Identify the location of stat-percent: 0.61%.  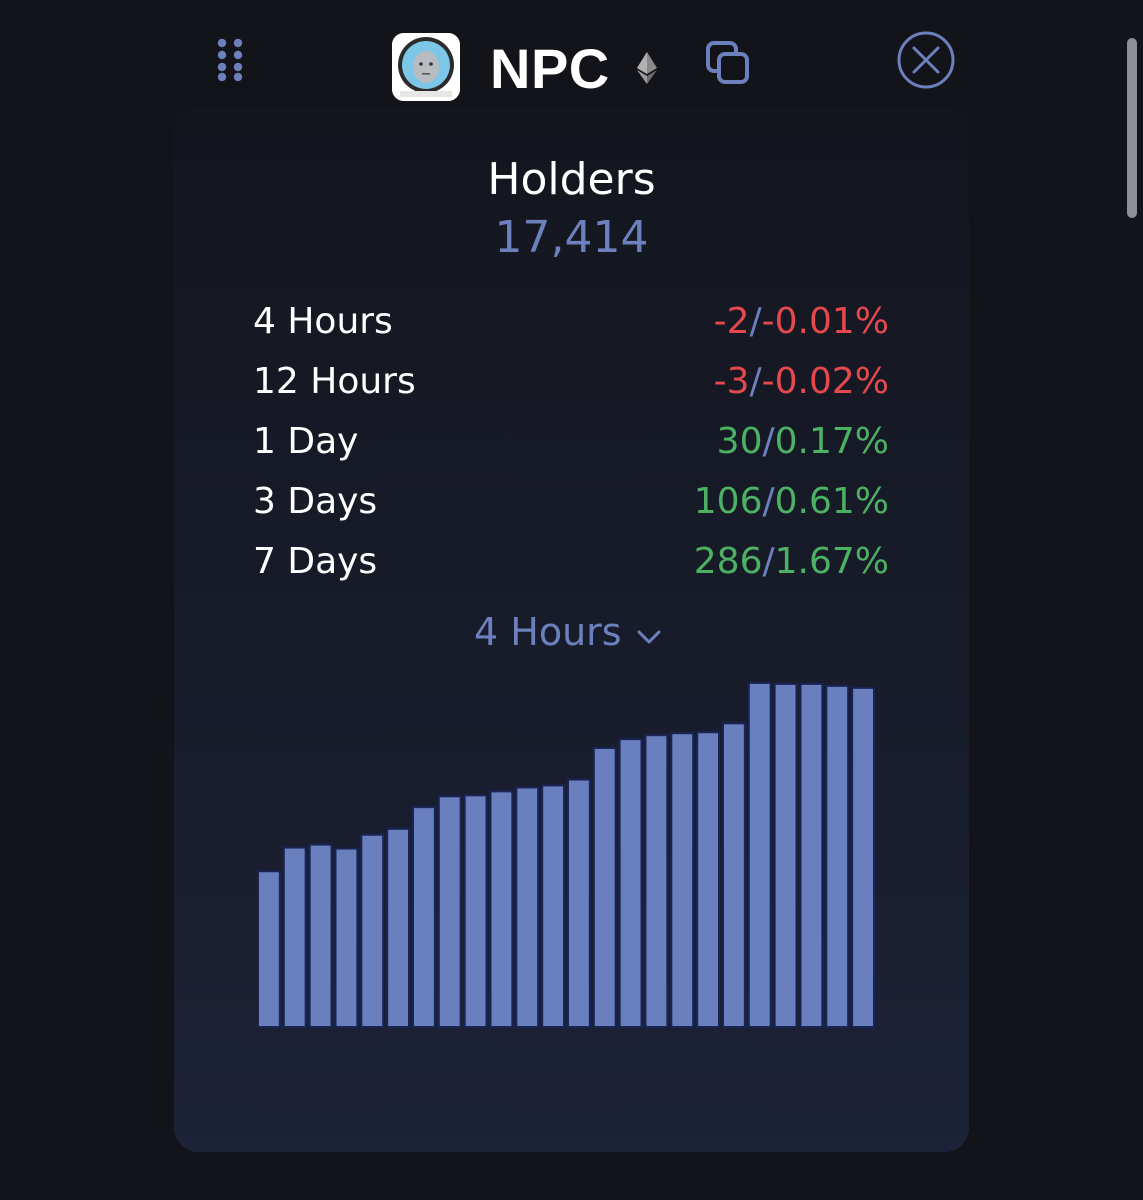
(831, 501).